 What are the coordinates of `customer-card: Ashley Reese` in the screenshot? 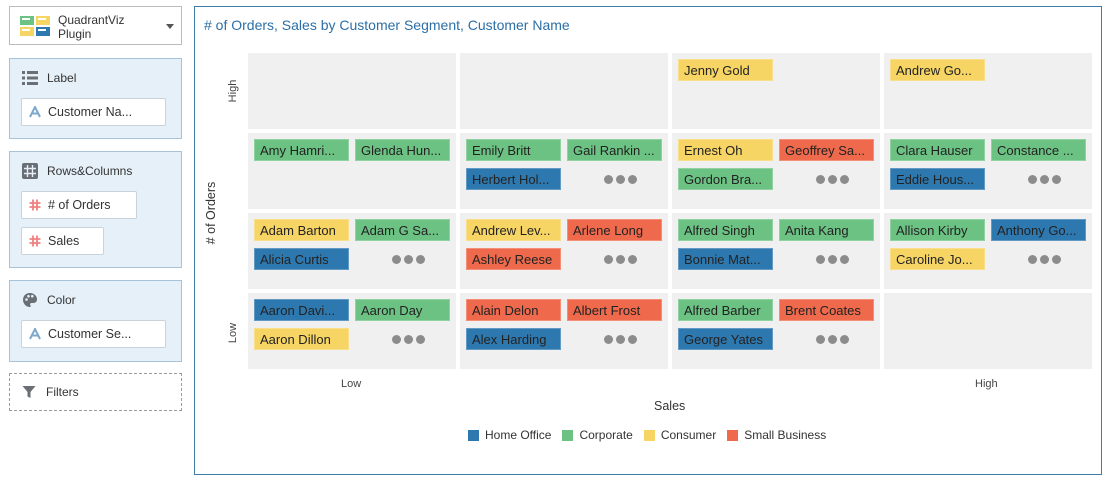 It's located at (513, 259).